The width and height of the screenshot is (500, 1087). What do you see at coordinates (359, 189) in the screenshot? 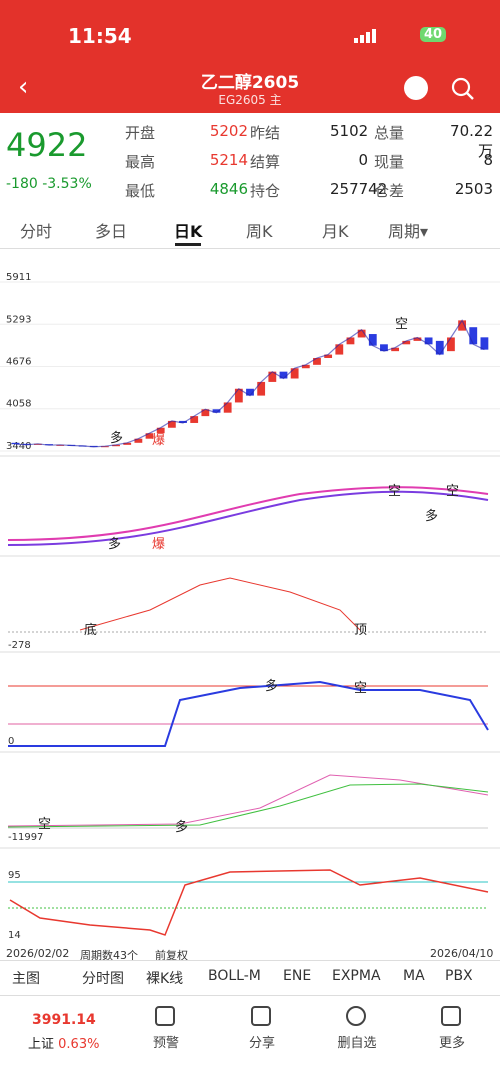
I see `quote-value: 257742` at bounding box center [359, 189].